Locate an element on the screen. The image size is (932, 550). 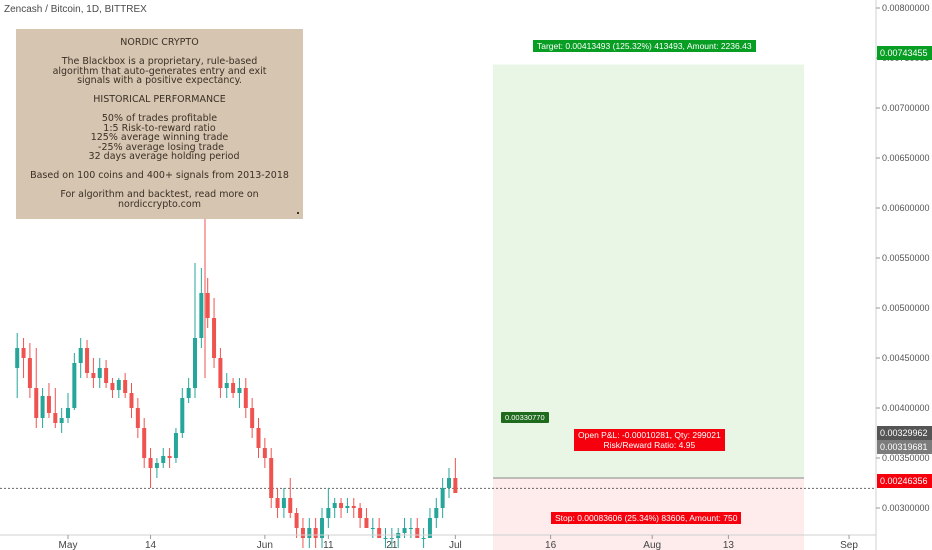
stop-price-tag: 0.00246356 is located at coordinates (904, 481).